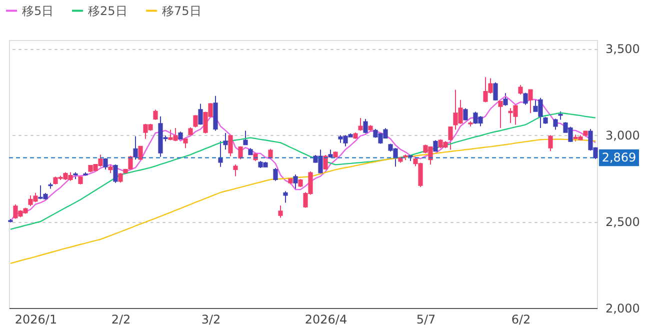 The image size is (648, 333). Describe the element at coordinates (623, 309) in the screenshot. I see `y-tick-label: 2,000` at that location.